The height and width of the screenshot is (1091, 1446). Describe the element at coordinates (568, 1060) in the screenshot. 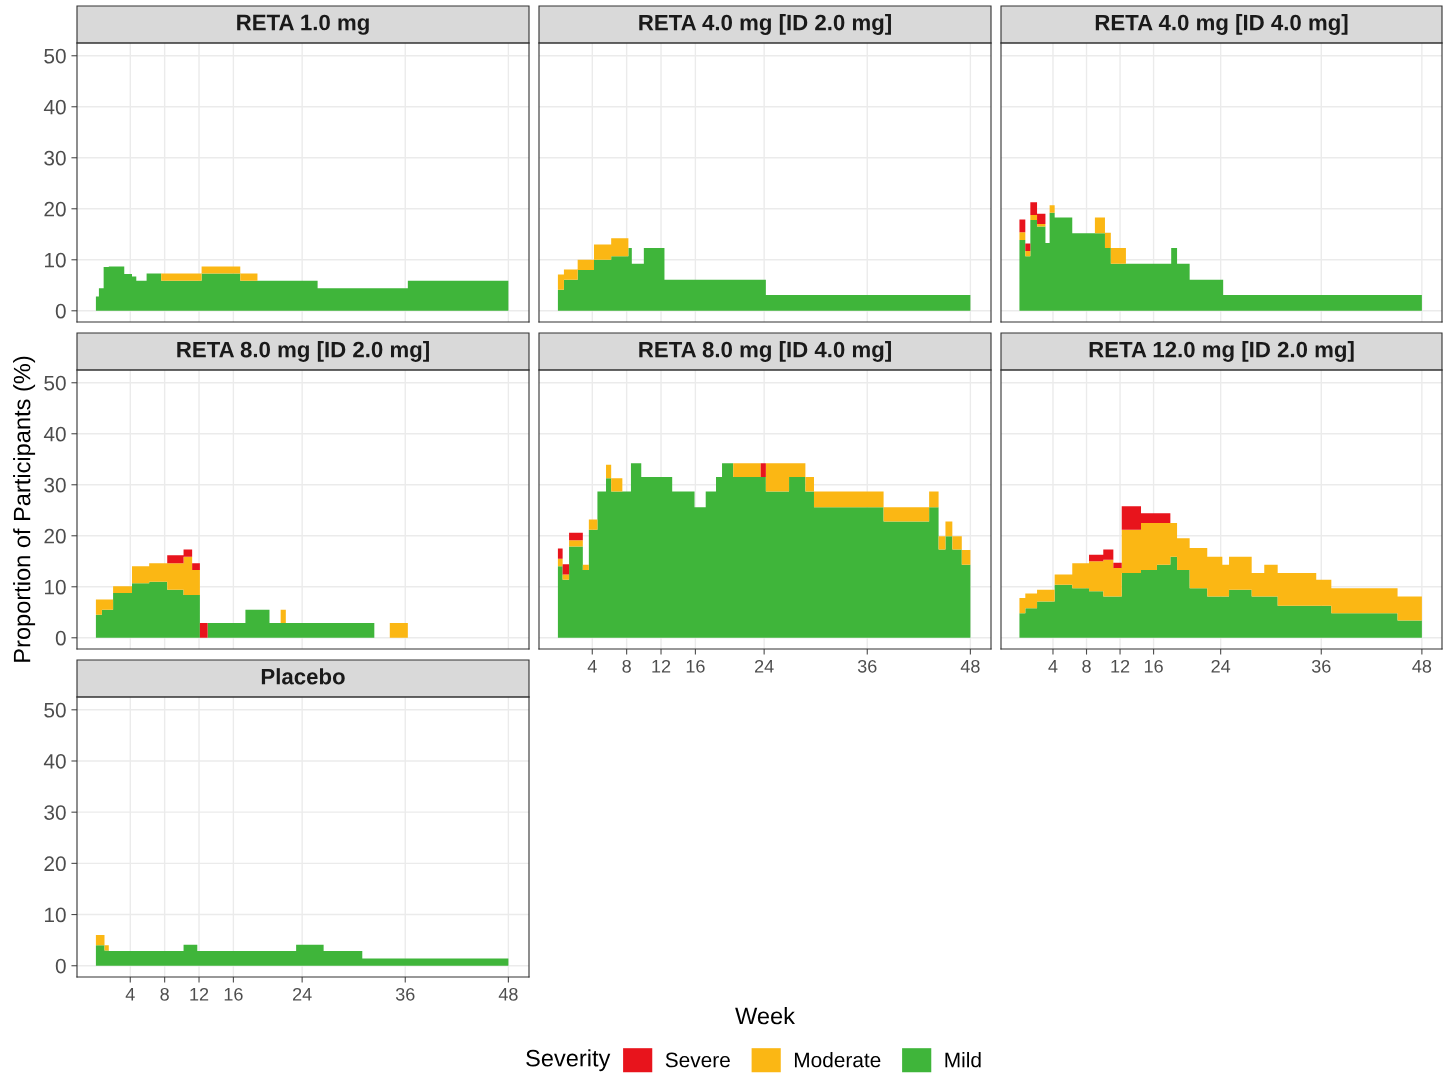

I see `legend-title: Severity` at that location.